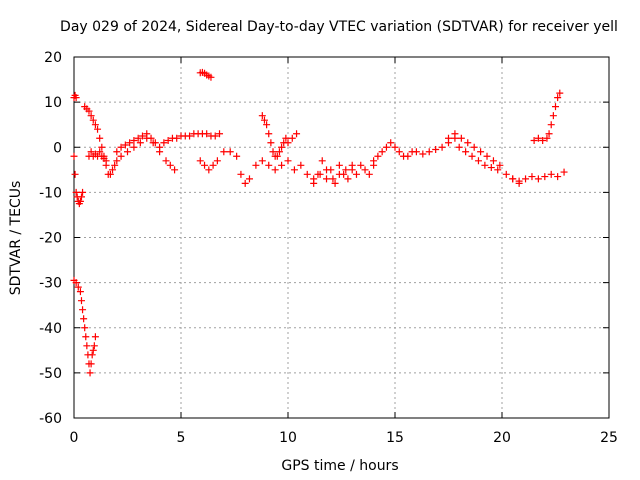  Describe the element at coordinates (74, 438) in the screenshot. I see `x-tick-label: 0` at that location.